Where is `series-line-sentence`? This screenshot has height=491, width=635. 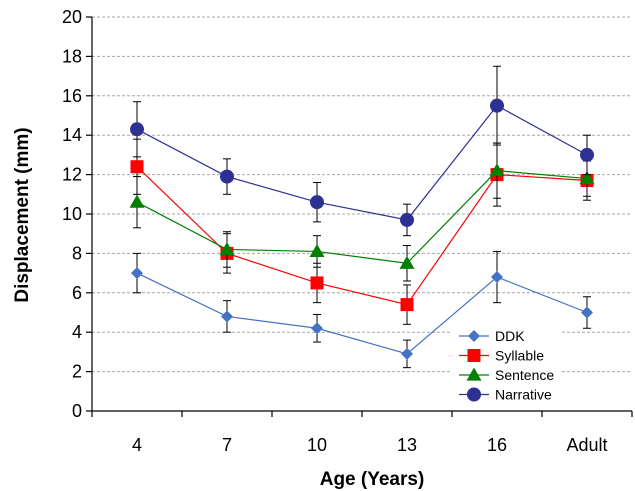
series-line-sentence is located at coordinates (362, 217).